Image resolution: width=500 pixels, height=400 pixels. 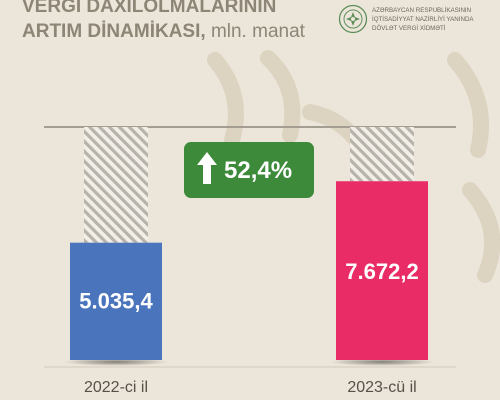 I want to click on growth-badge-box, so click(x=249, y=170).